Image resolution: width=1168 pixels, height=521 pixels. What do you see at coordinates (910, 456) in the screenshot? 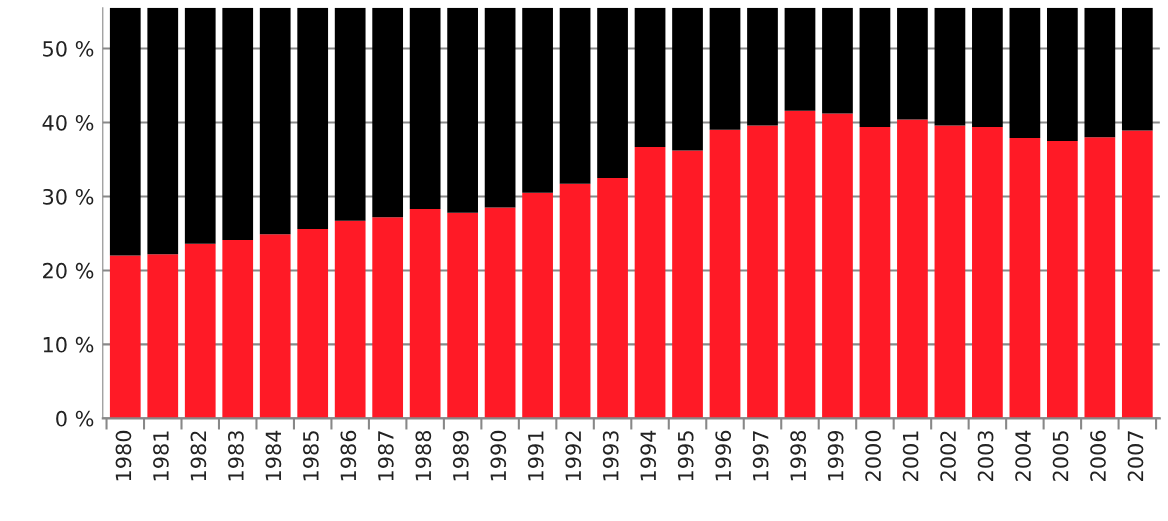
I see `x-tick-label: 2001` at bounding box center [910, 456].